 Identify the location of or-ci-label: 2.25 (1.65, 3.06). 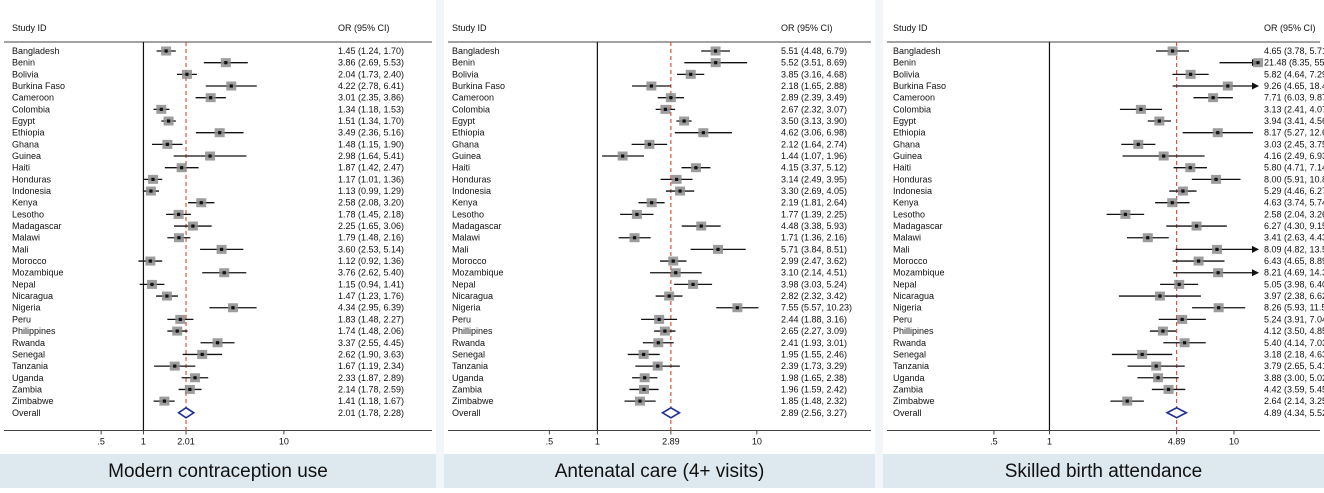
(371, 226).